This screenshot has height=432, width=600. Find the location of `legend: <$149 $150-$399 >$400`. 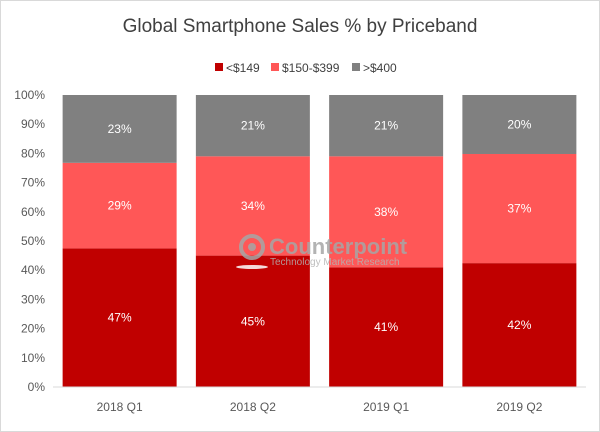

legend: <$149 $150-$399 >$400 is located at coordinates (306, 68).